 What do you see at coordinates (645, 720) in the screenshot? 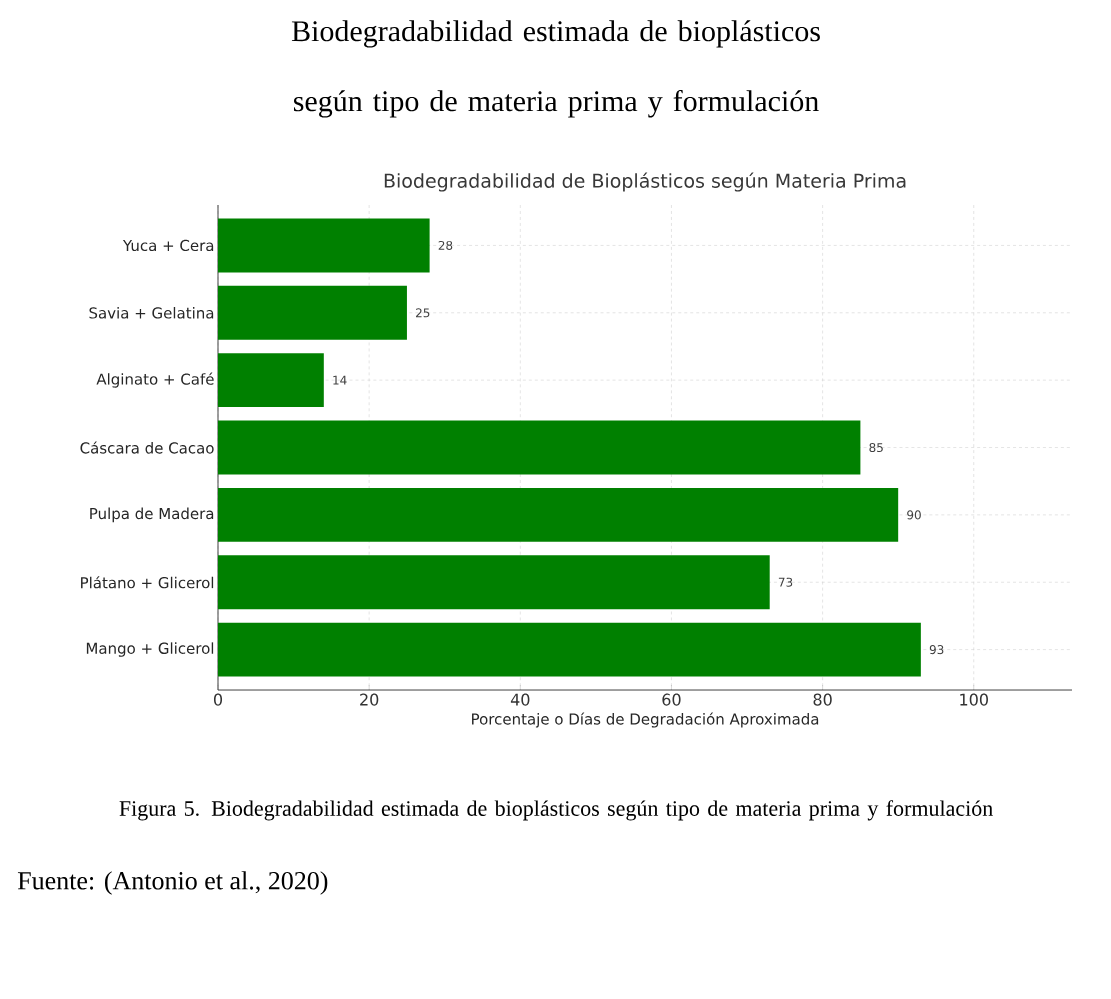
I see `x-axis-title: Porcentaje o Días de Degradación Aproximada` at bounding box center [645, 720].